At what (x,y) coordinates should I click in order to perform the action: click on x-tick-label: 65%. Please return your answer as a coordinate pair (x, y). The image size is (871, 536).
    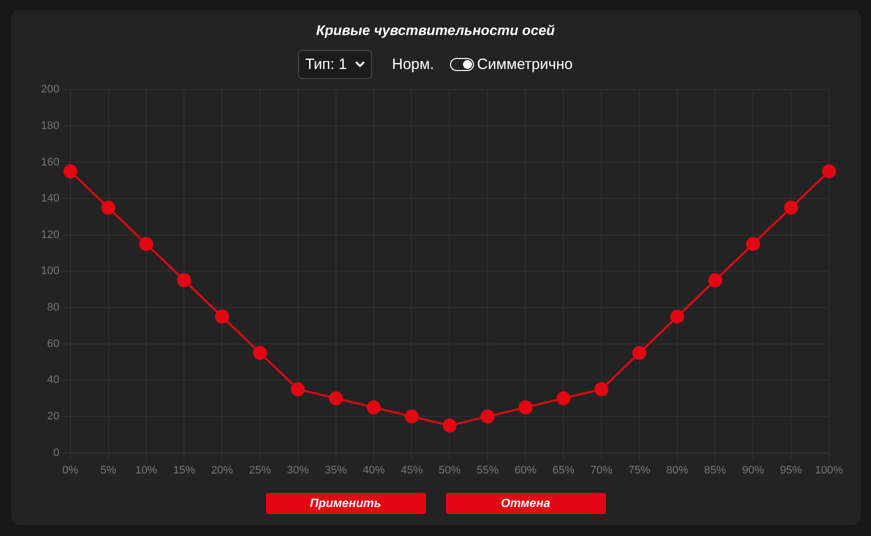
    Looking at the image, I should click on (563, 470).